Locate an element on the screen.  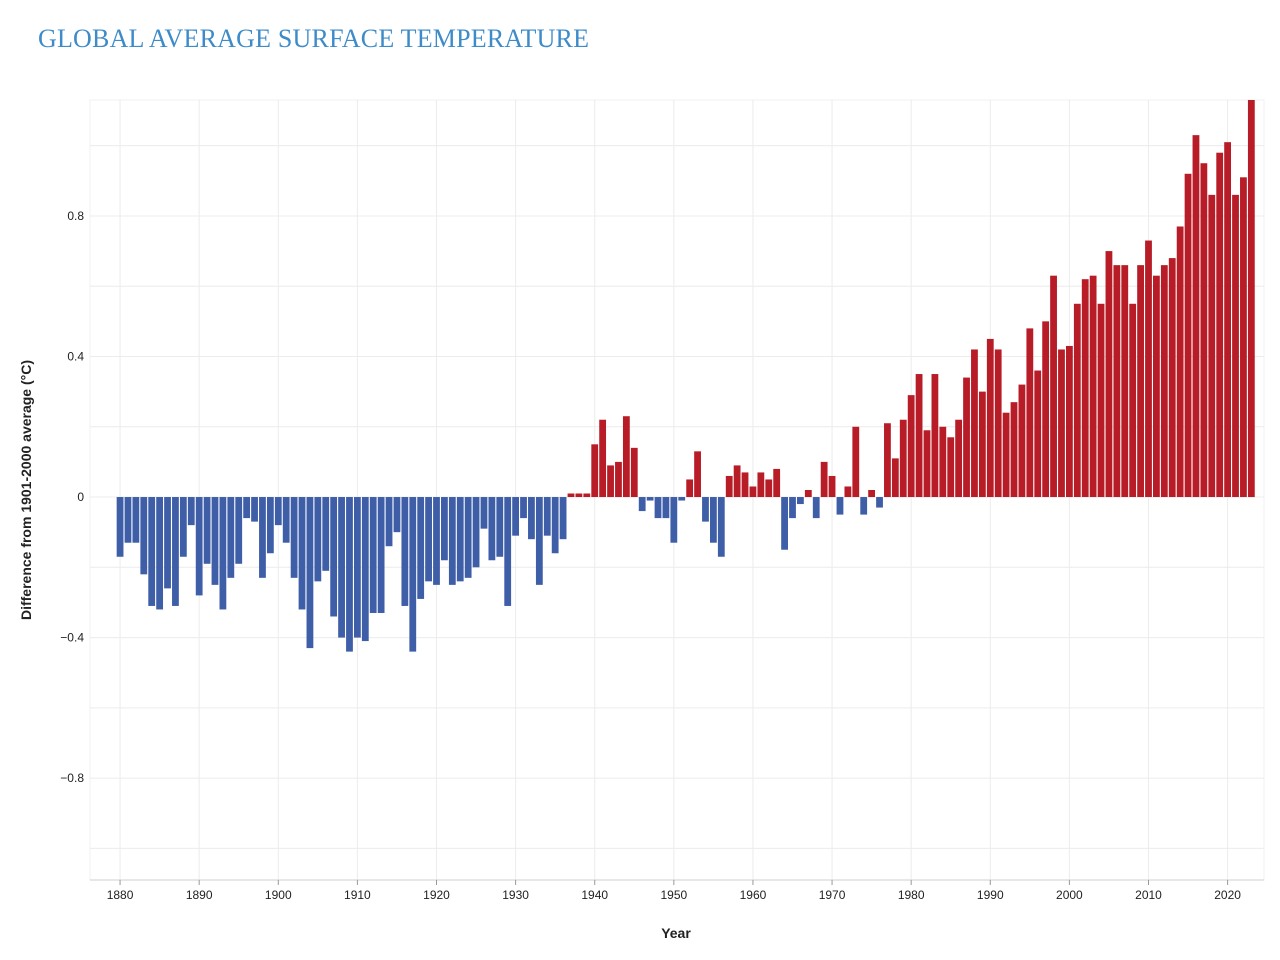
bar-1955 is located at coordinates (713, 520).